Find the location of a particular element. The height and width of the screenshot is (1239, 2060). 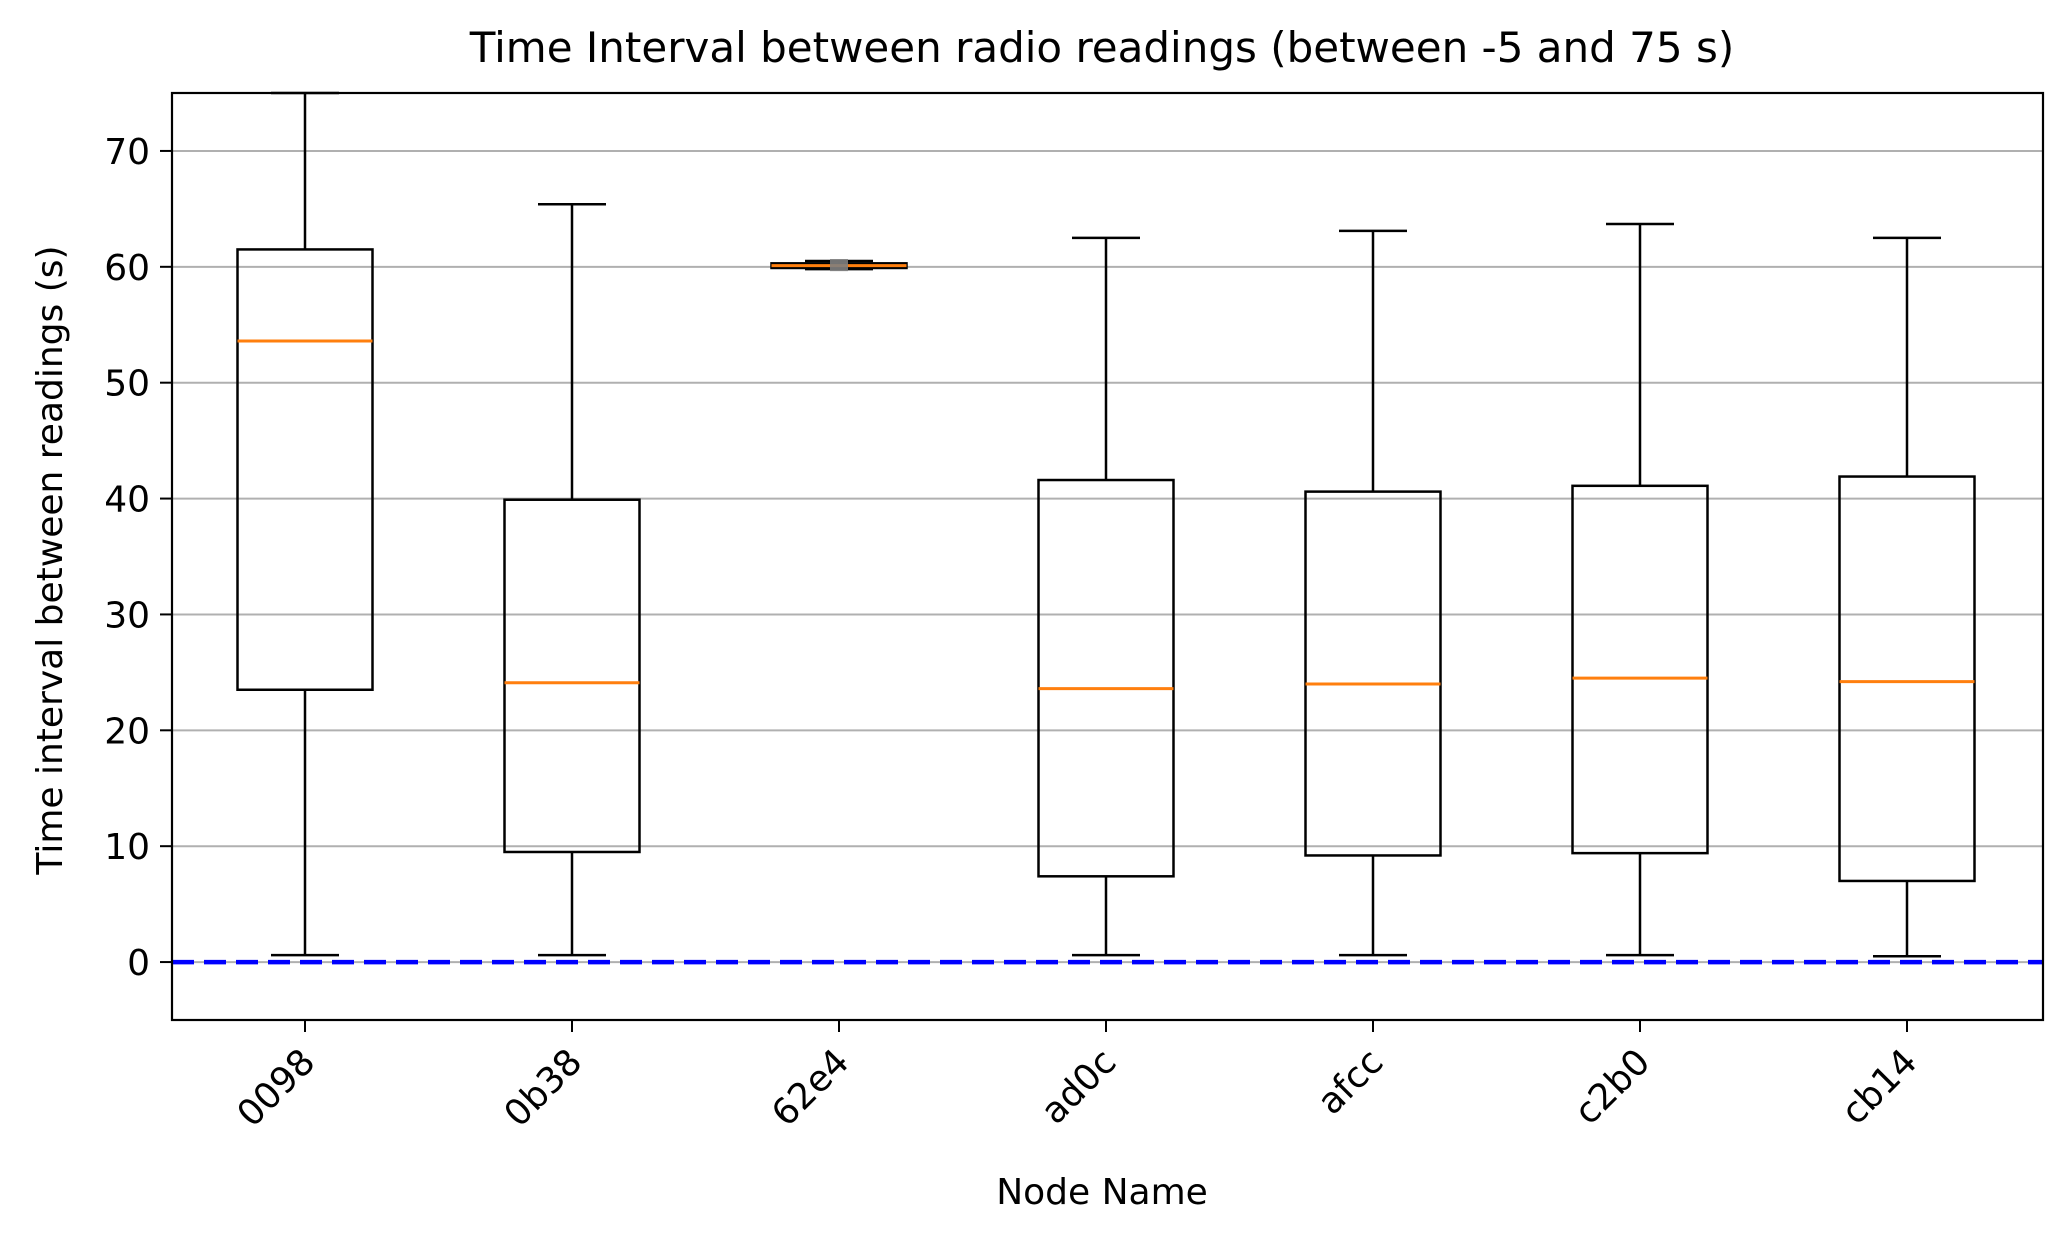

y-tick-label: 0 is located at coordinates (138, 963).